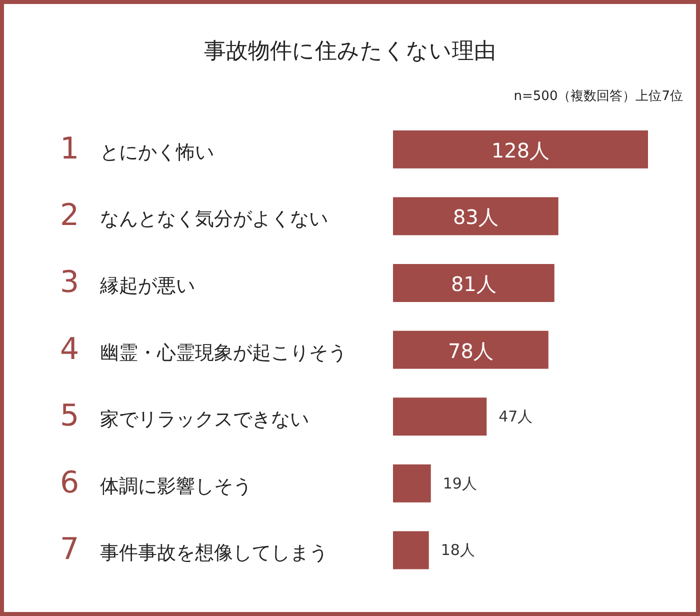  I want to click on data-label: 18人, so click(457, 550).